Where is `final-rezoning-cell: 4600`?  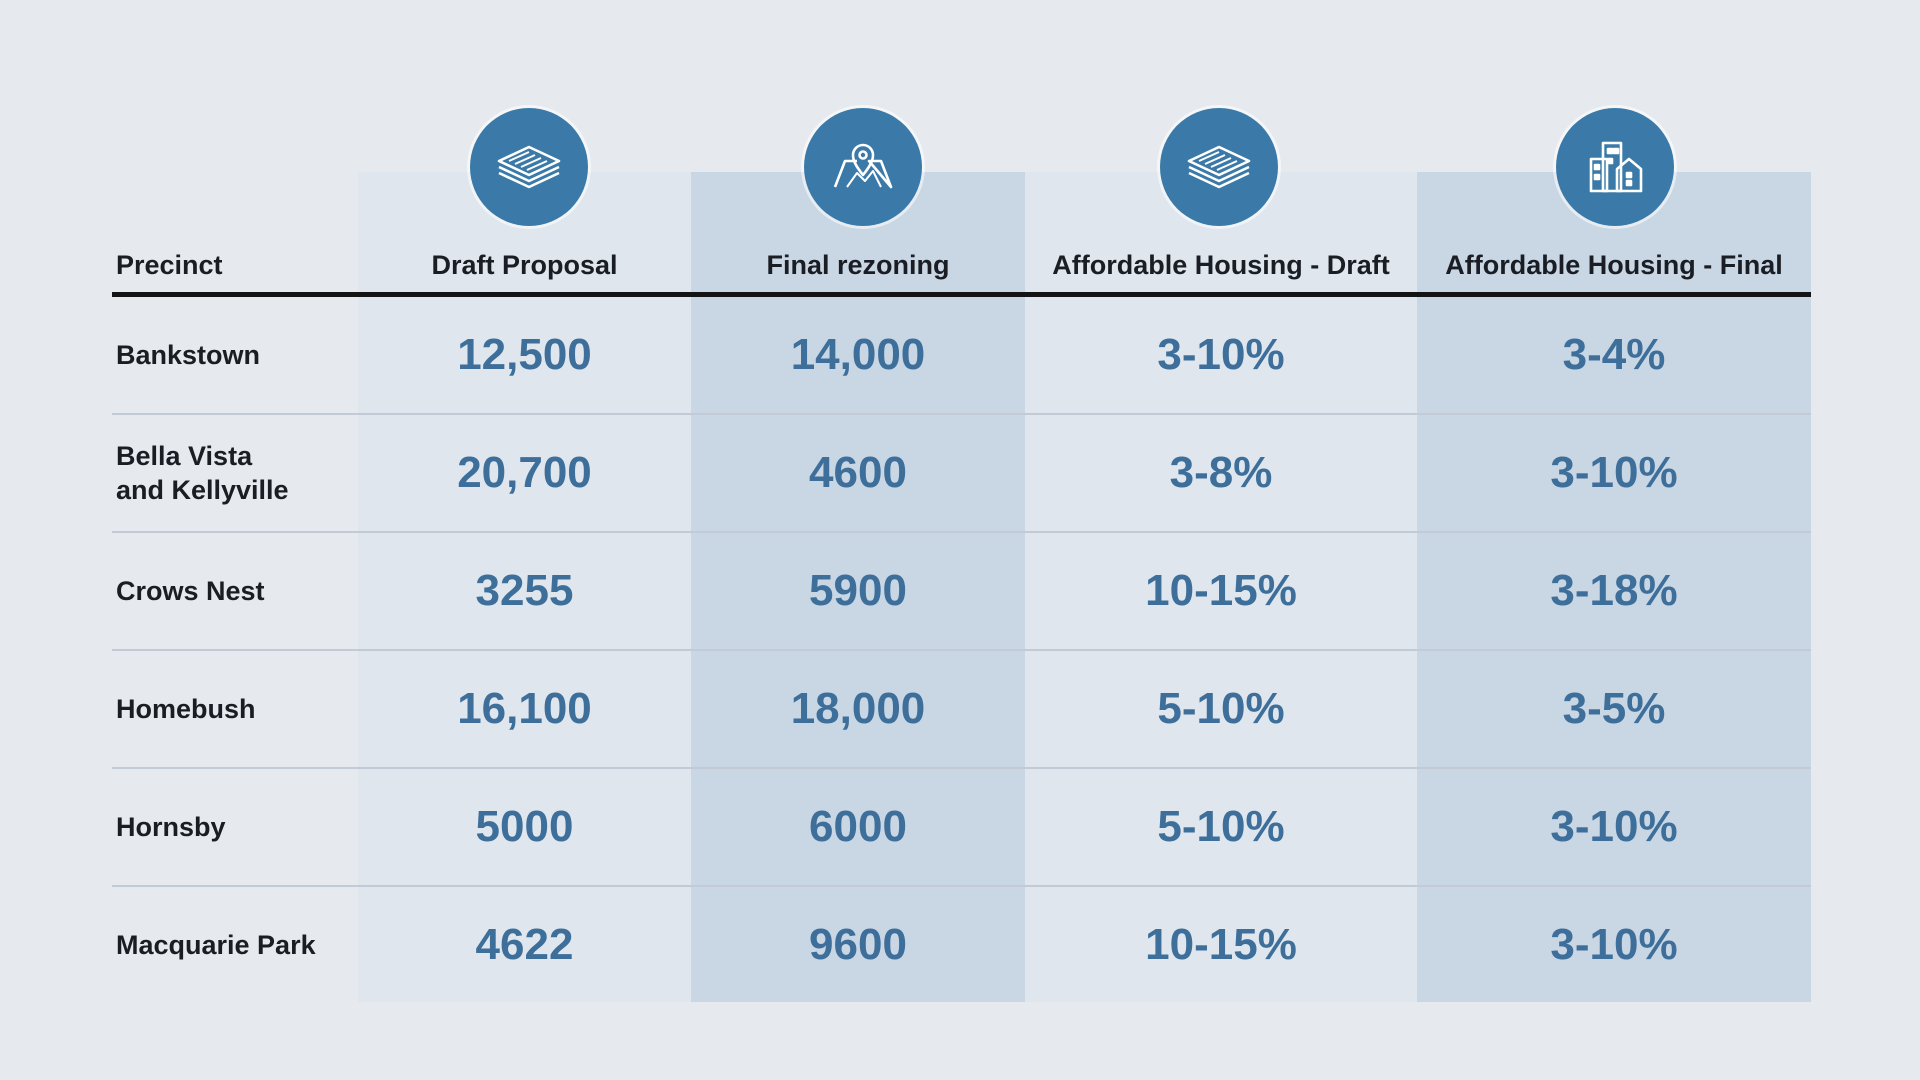 final-rezoning-cell: 4600 is located at coordinates (858, 472).